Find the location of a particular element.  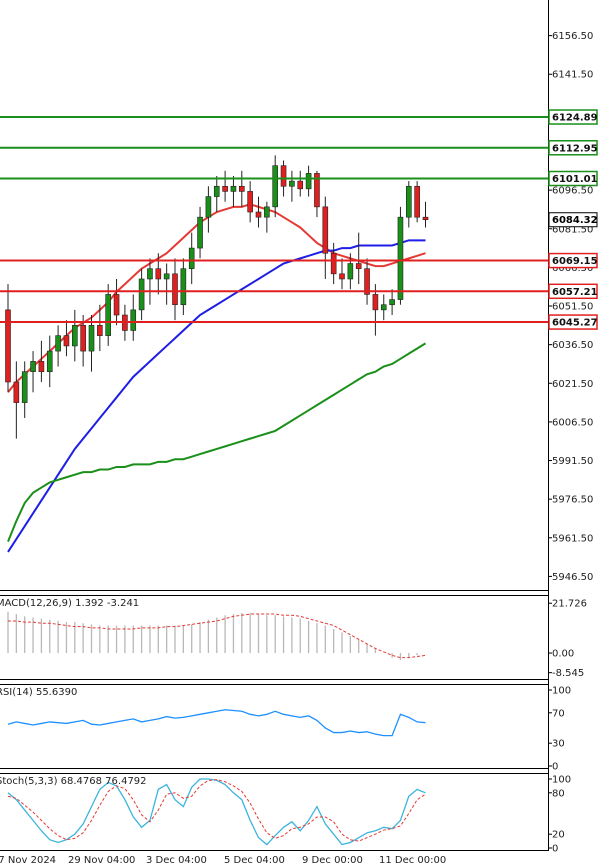

price-tick-label: 6021.50 is located at coordinates (572, 384).